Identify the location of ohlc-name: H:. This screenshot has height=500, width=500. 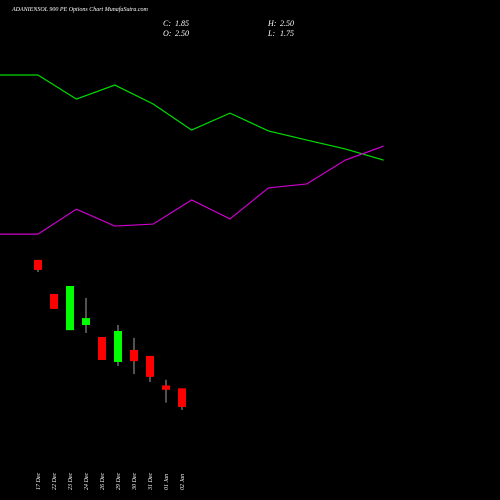
(272, 23).